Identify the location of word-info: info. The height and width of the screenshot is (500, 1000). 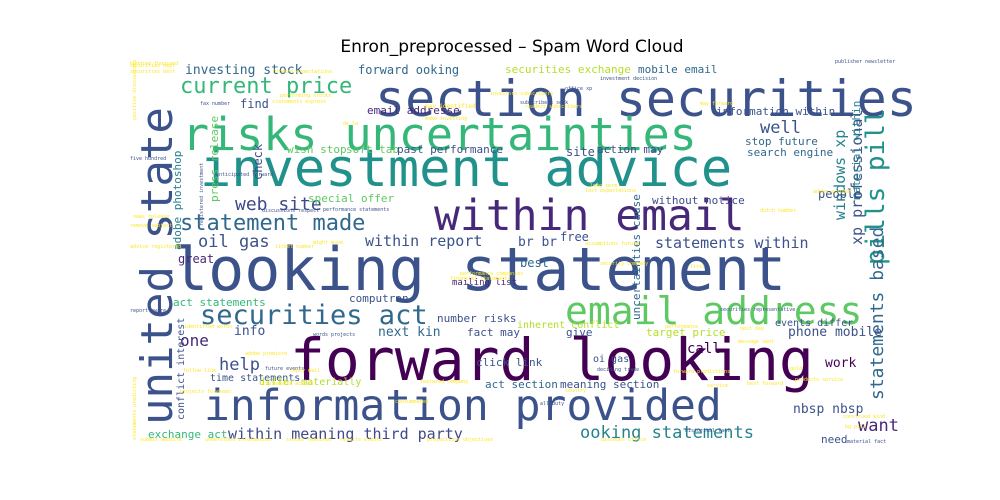
(249, 331).